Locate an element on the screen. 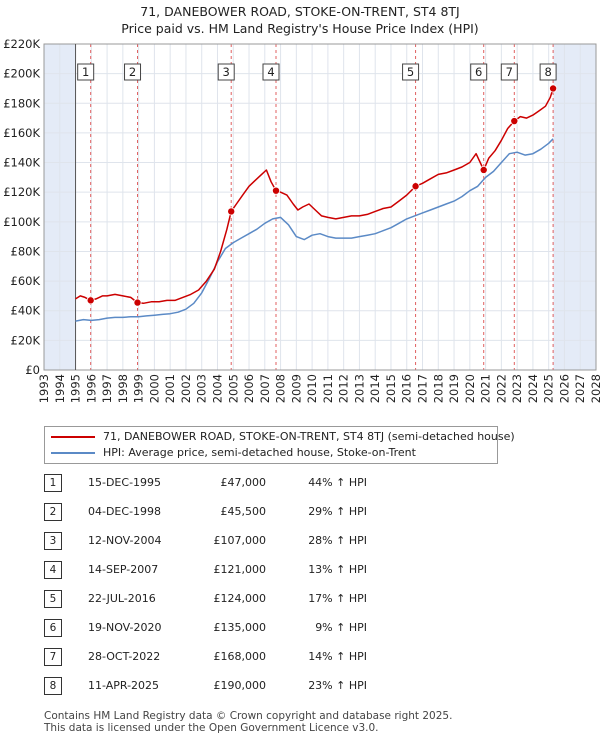 The image size is (600, 740). transaction-price: £124,000 is located at coordinates (240, 598).